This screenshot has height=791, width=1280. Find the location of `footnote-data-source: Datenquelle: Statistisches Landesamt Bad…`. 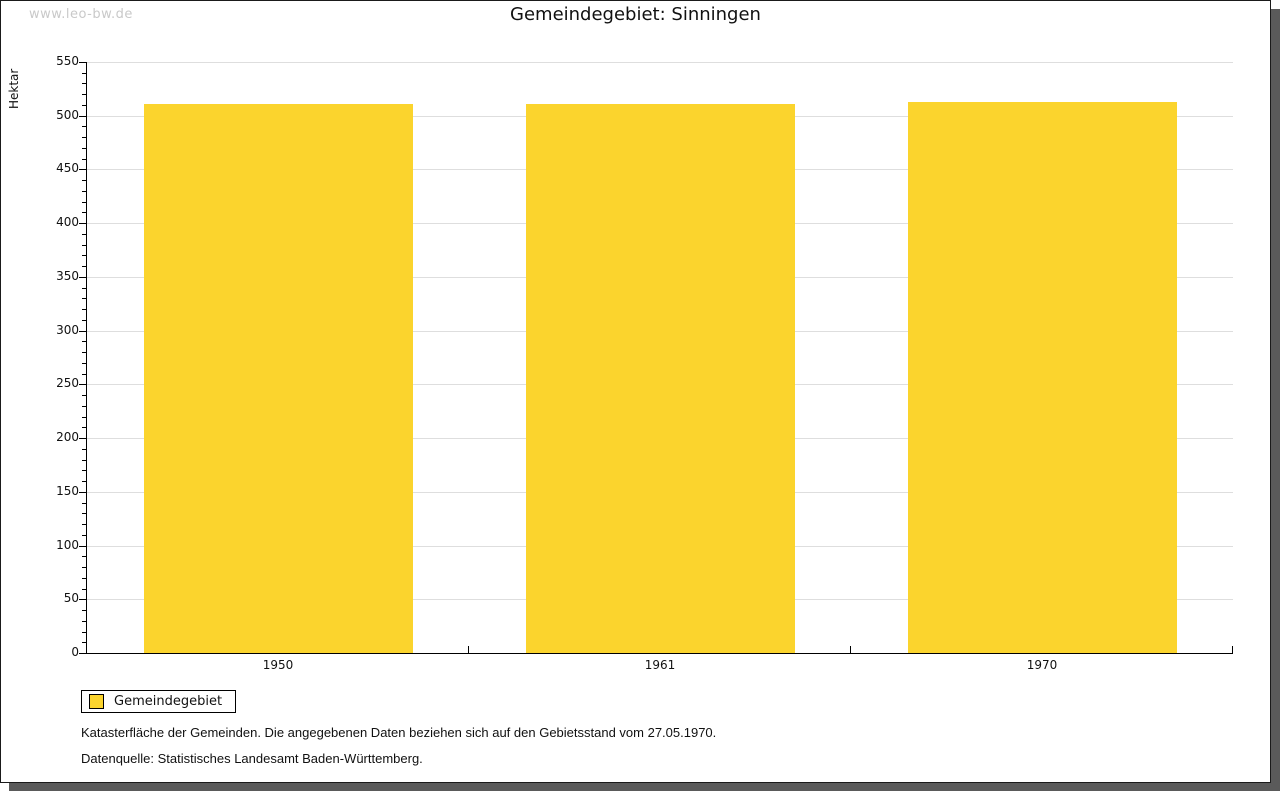

footnote-data-source: Datenquelle: Statistisches Landesamt Bad… is located at coordinates (252, 758).